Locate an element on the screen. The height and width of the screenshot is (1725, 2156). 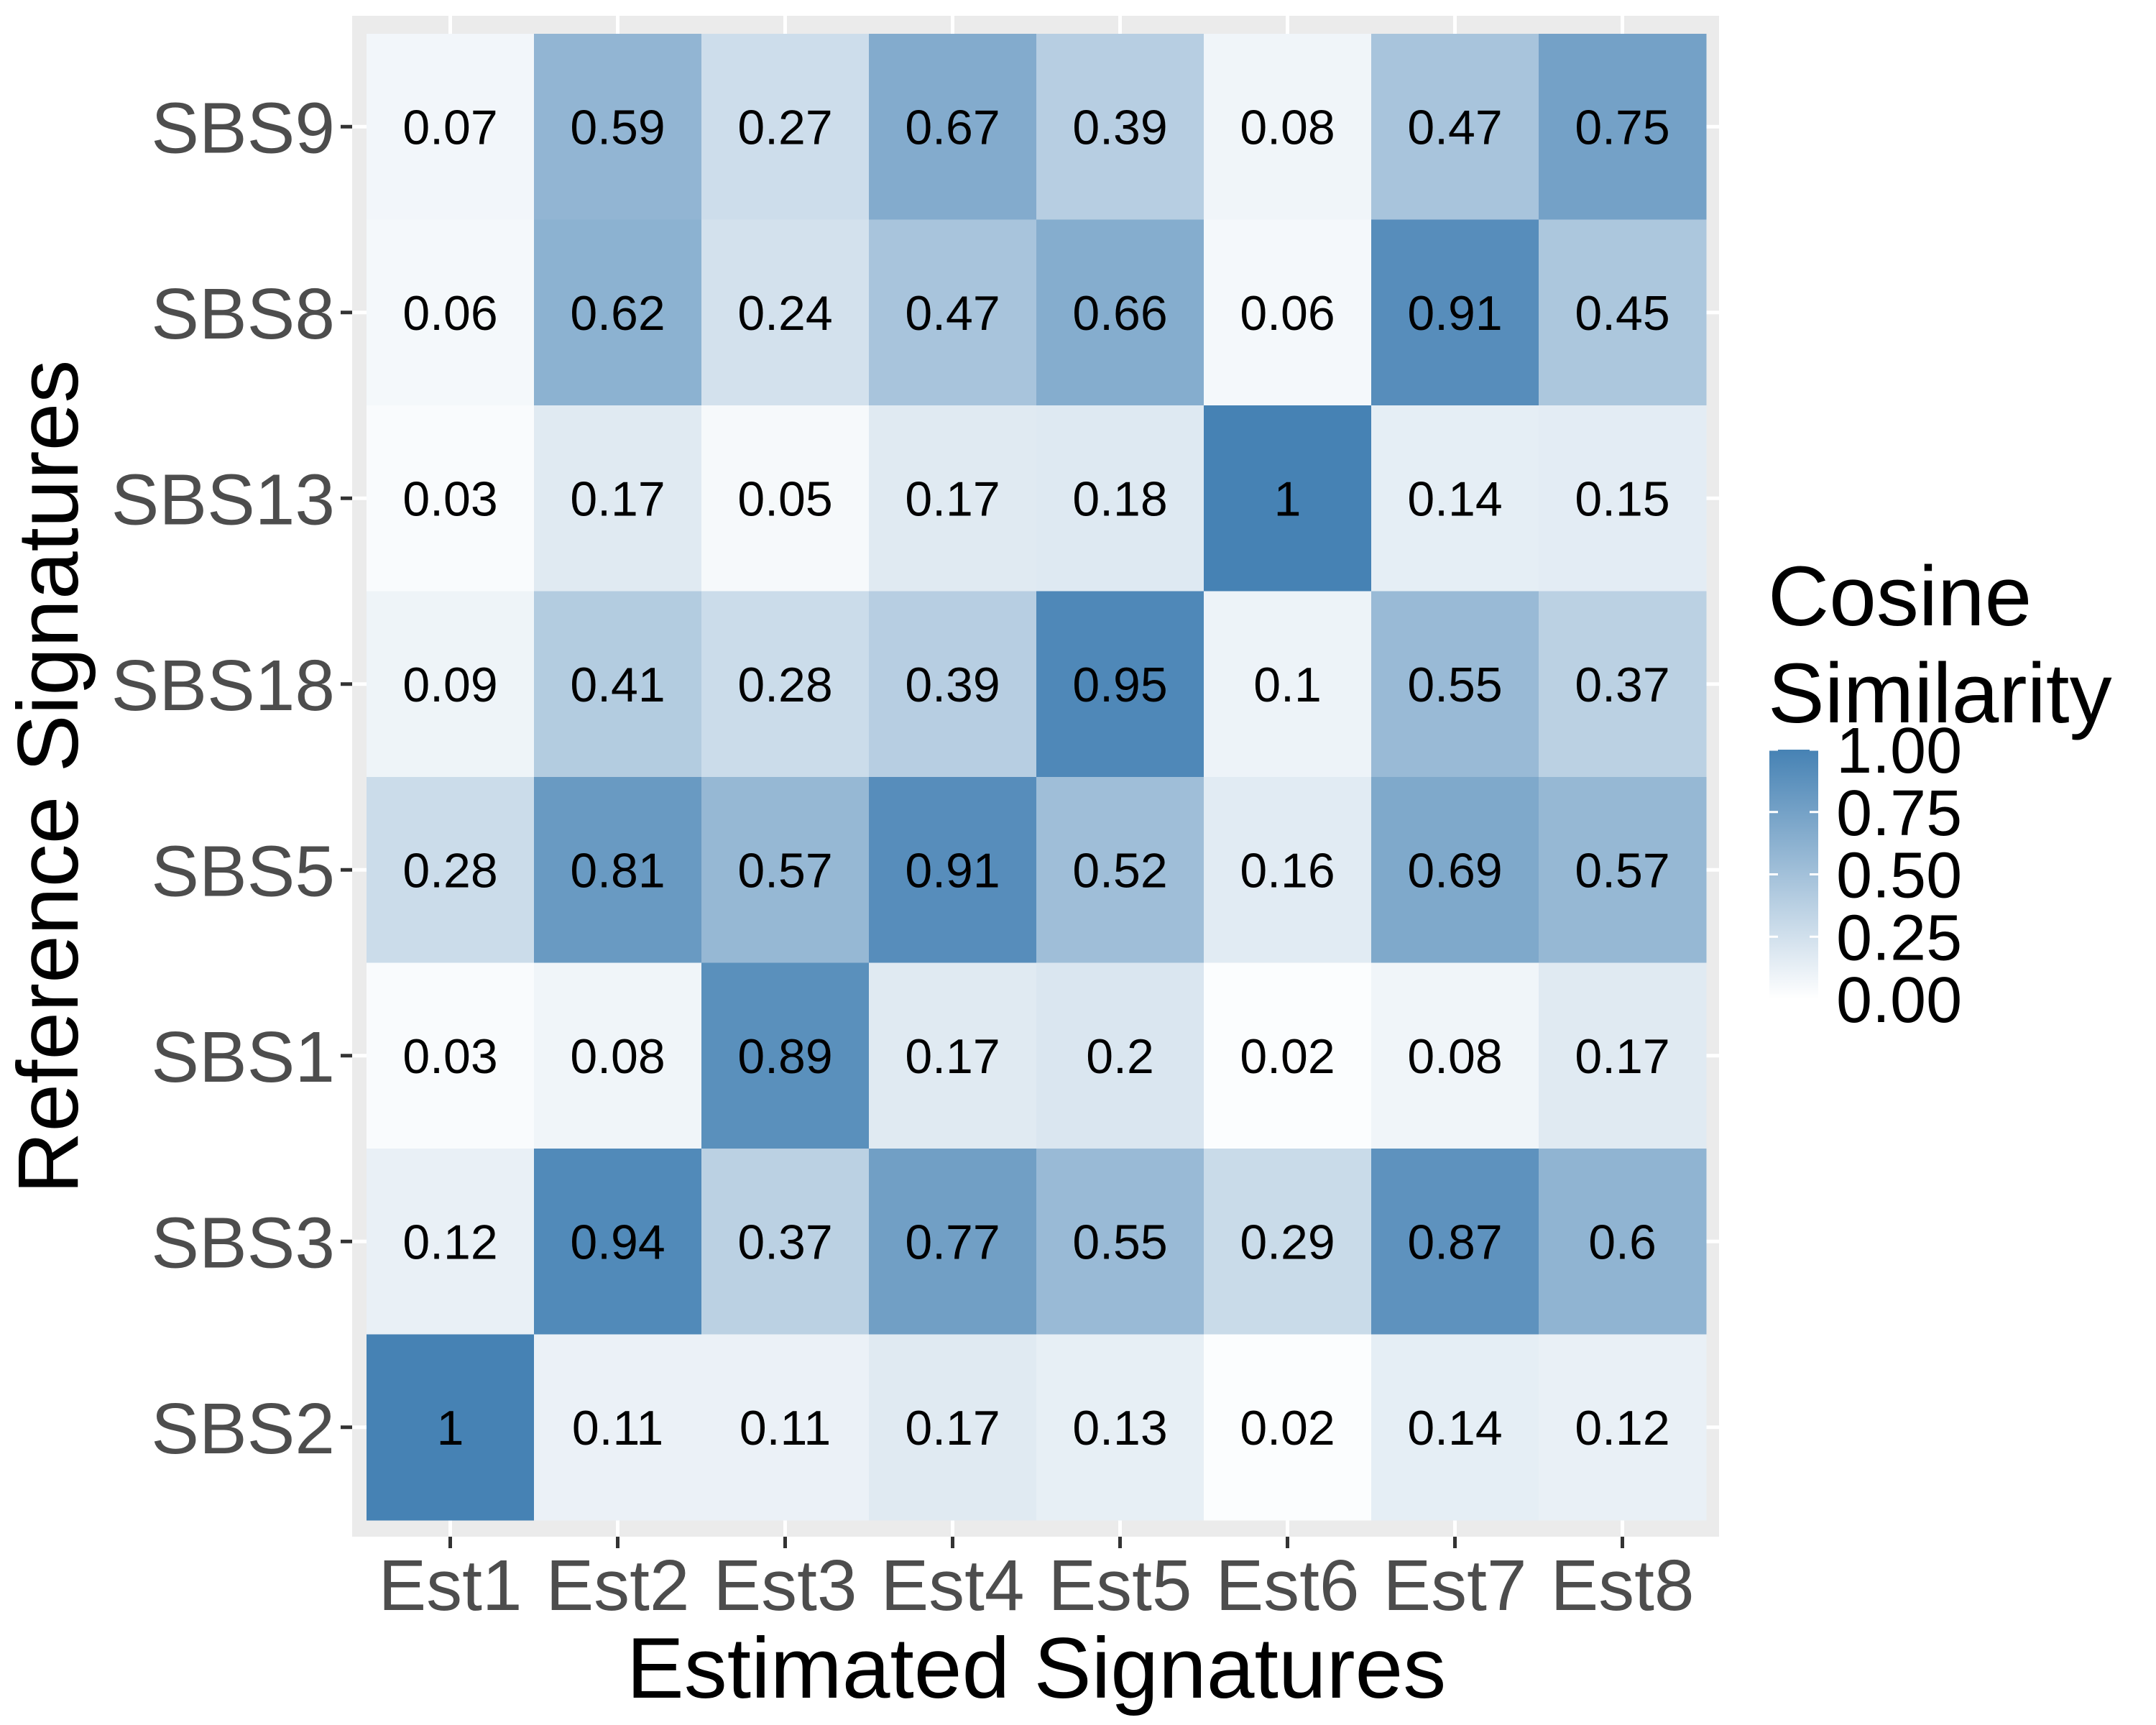
cell-value-label: 0.57 is located at coordinates (1622, 870).